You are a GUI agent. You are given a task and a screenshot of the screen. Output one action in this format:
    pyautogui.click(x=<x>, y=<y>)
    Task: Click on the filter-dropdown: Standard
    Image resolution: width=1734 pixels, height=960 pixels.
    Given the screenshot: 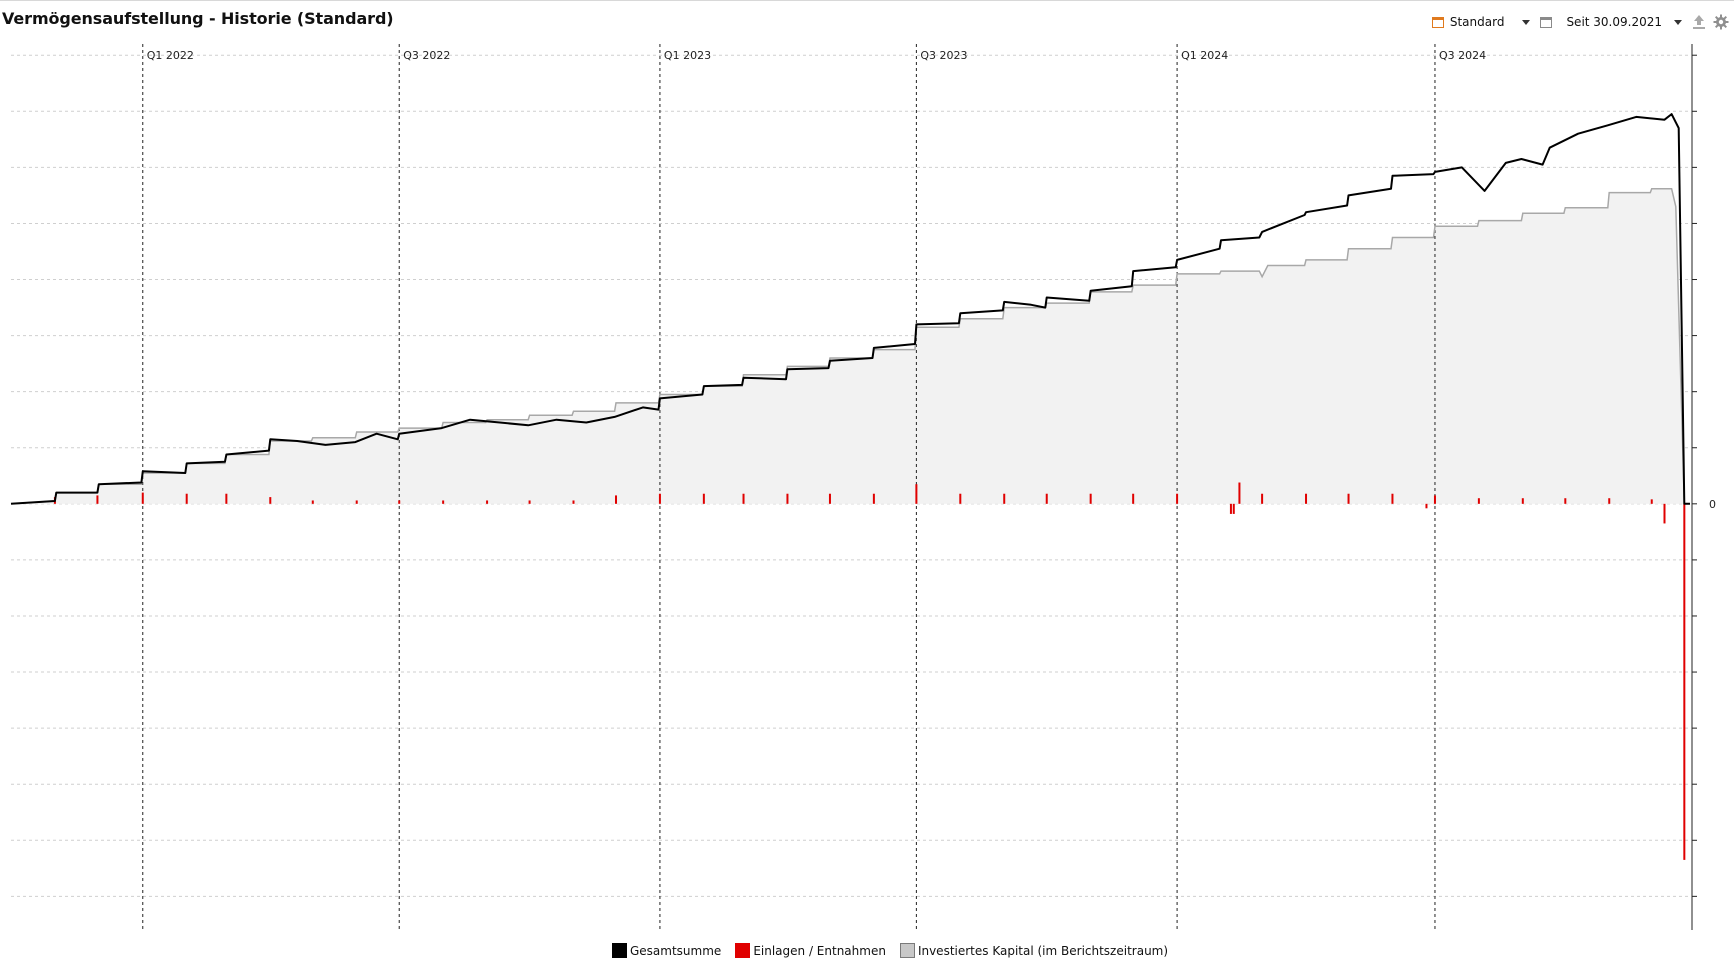 What is the action you would take?
    pyautogui.click(x=1485, y=22)
    